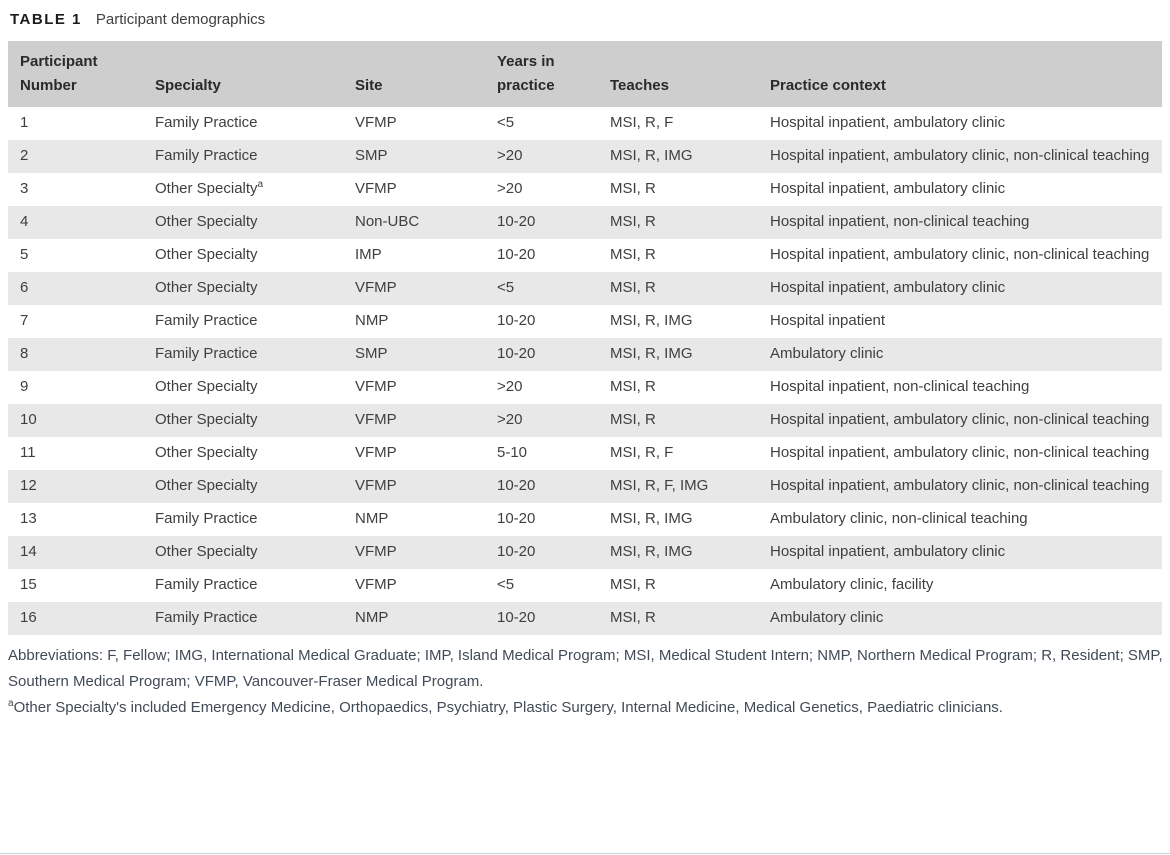 The height and width of the screenshot is (855, 1170). What do you see at coordinates (75, 618) in the screenshot?
I see `cell-participant-number: 16` at bounding box center [75, 618].